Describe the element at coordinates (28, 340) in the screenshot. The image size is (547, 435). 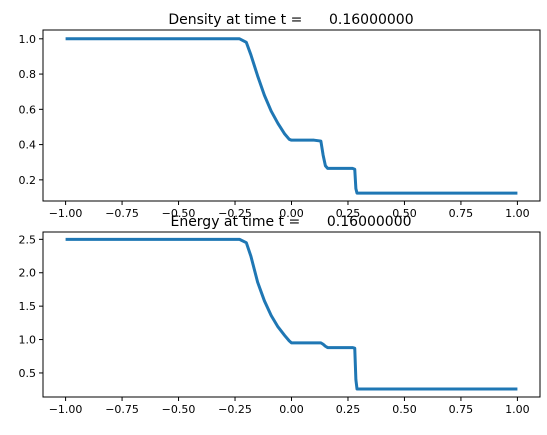
I see `energy-y-tick-label: 1.0` at that location.